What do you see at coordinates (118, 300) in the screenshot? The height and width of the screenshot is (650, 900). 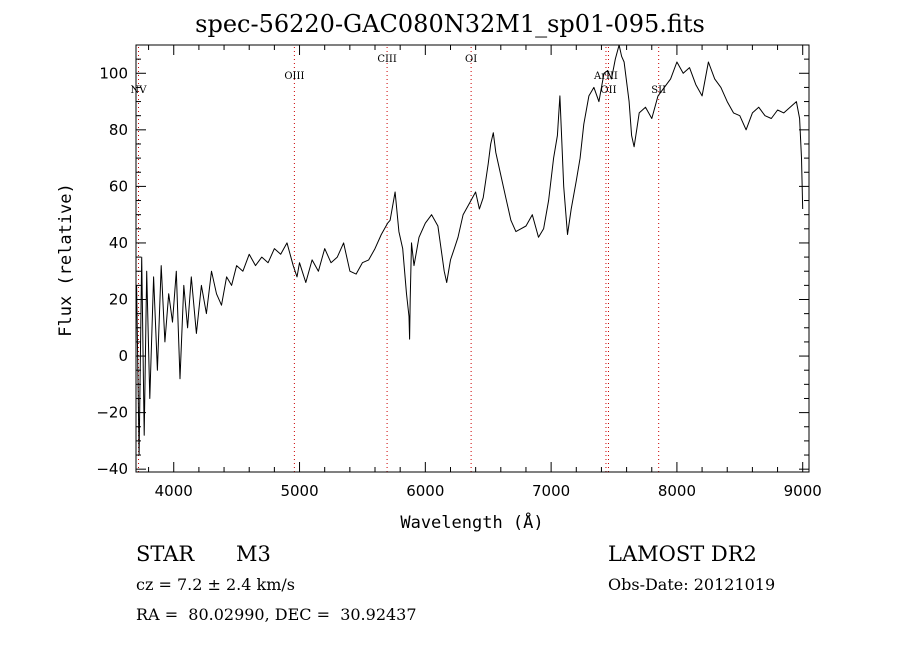 I see `y-tick-label-20: 20` at bounding box center [118, 300].